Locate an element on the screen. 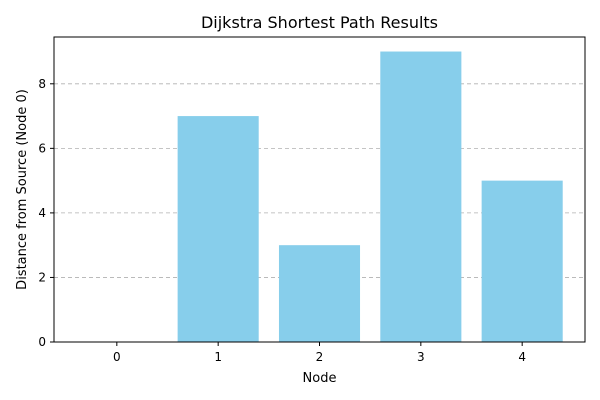 This screenshot has width=600, height=400. x-tick-label: 4 is located at coordinates (522, 357).